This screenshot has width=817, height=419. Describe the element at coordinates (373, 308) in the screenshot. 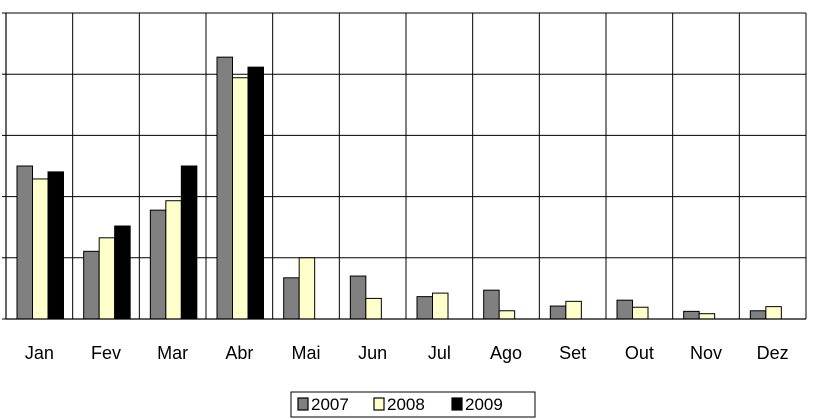

I see `bar-2008-Jun` at that location.